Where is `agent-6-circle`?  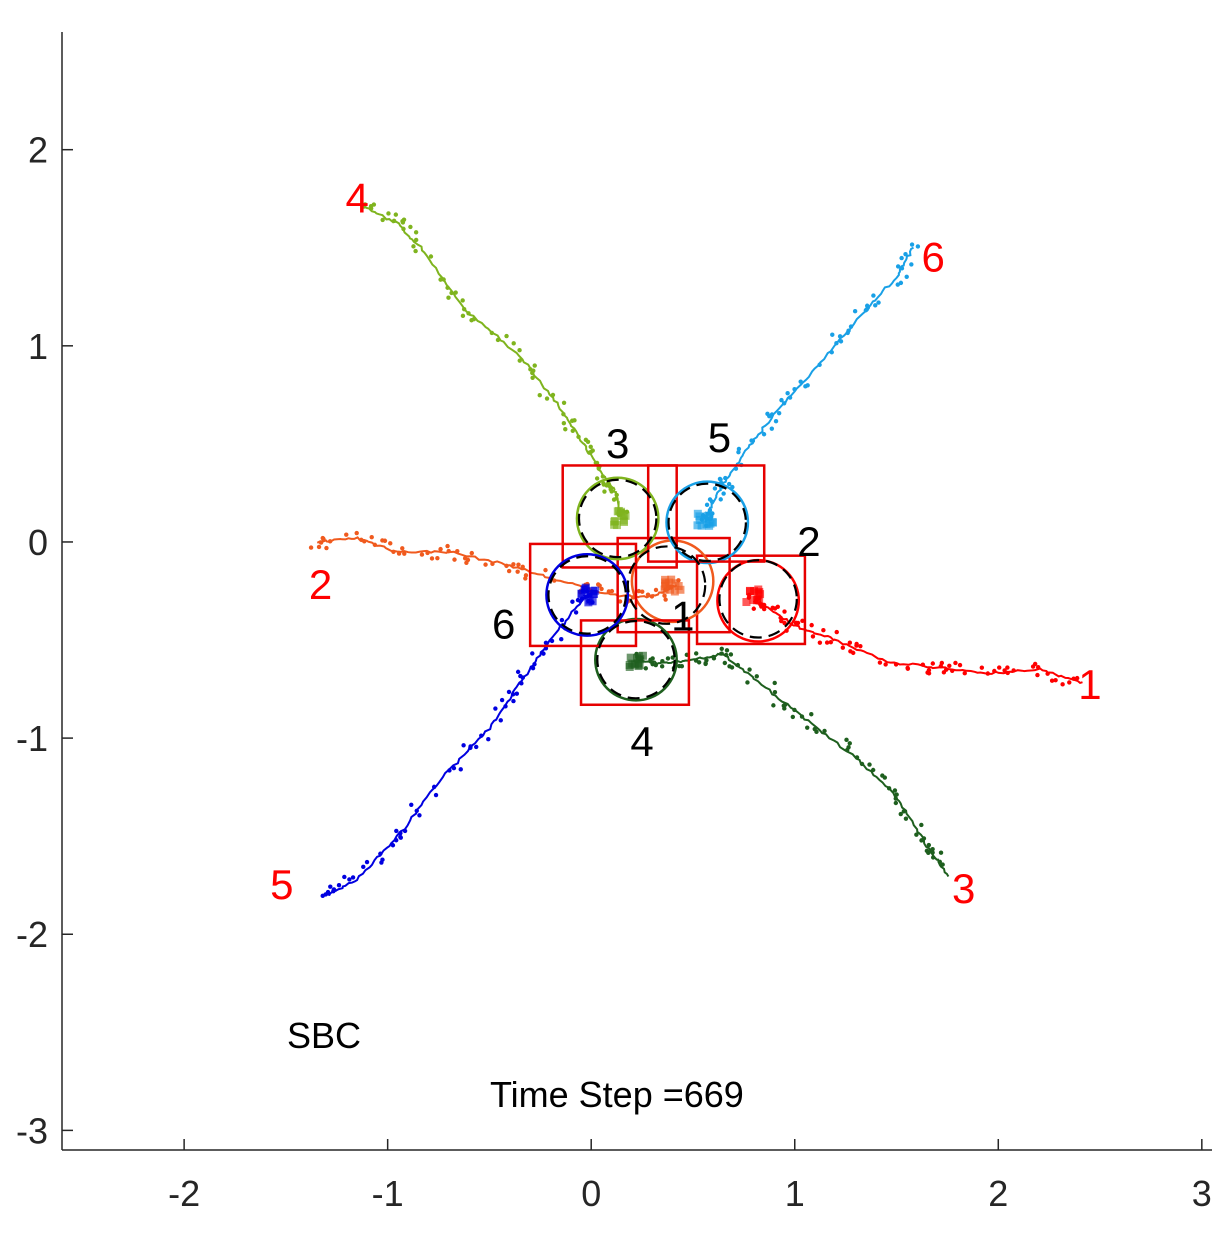
agent-6-circle is located at coordinates (707, 522).